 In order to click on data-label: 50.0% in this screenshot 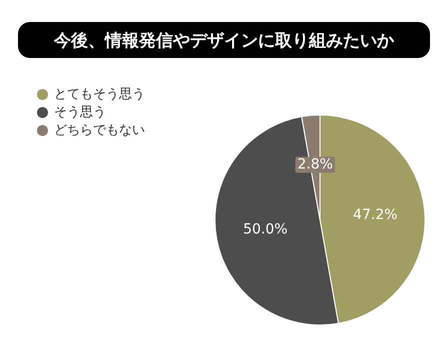, I will do `click(265, 230)`.